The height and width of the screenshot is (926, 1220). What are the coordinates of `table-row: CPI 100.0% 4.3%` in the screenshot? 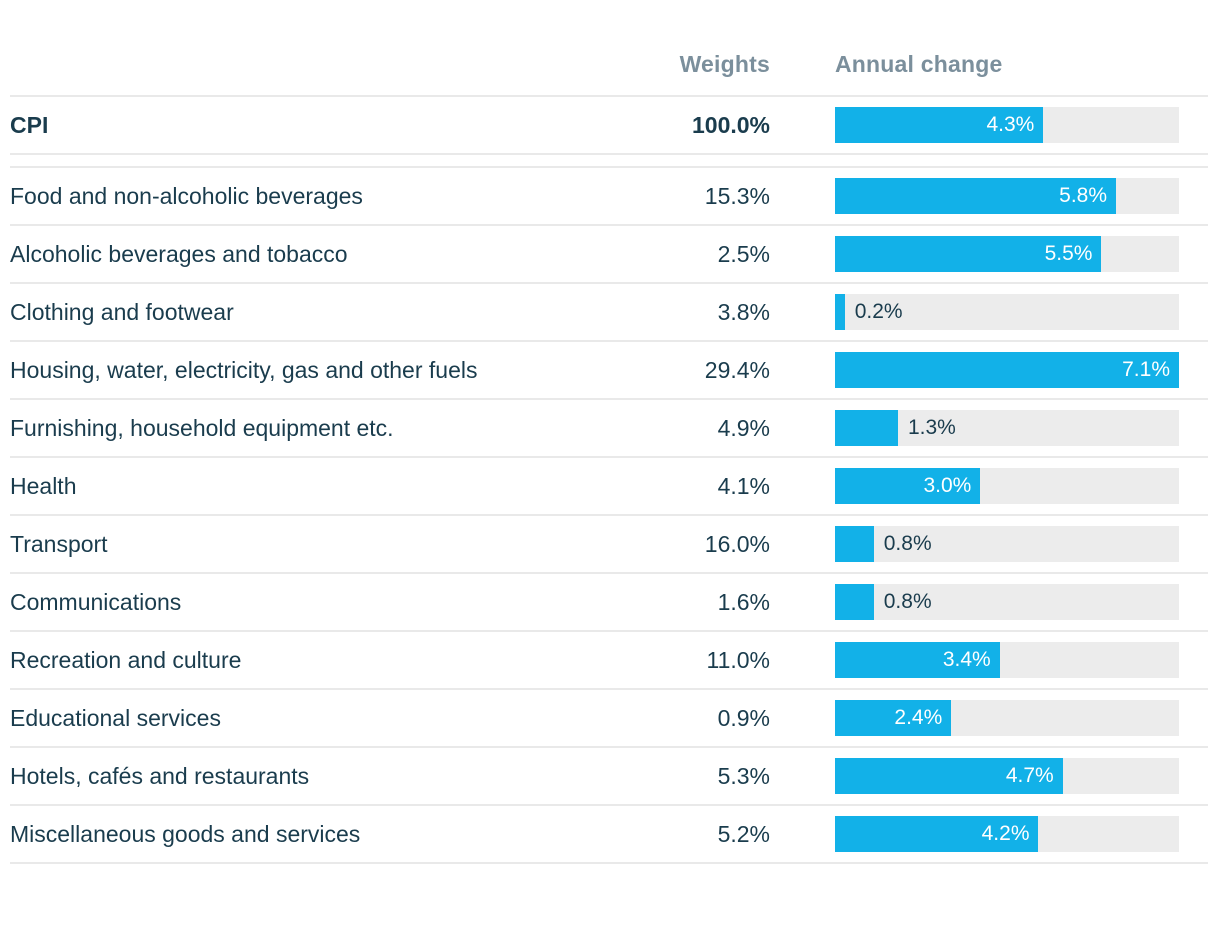 It's located at (609, 124).